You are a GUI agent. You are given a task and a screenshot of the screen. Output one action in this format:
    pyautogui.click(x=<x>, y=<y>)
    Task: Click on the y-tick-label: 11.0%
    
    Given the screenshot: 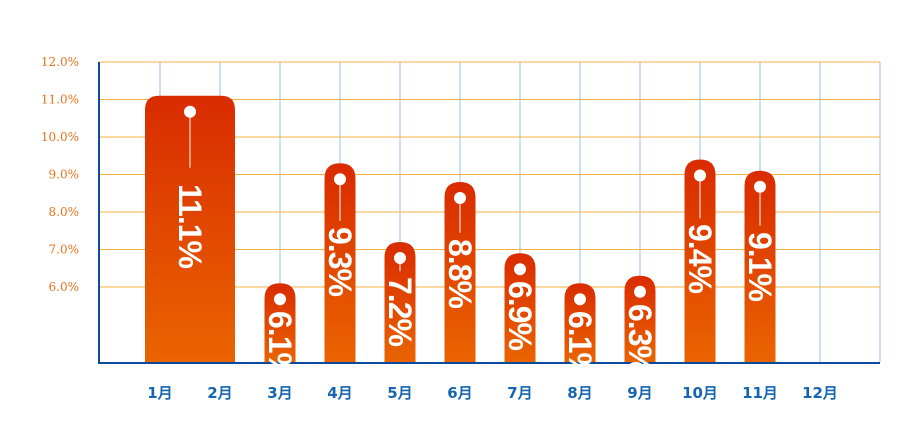 What is the action you would take?
    pyautogui.click(x=60, y=100)
    